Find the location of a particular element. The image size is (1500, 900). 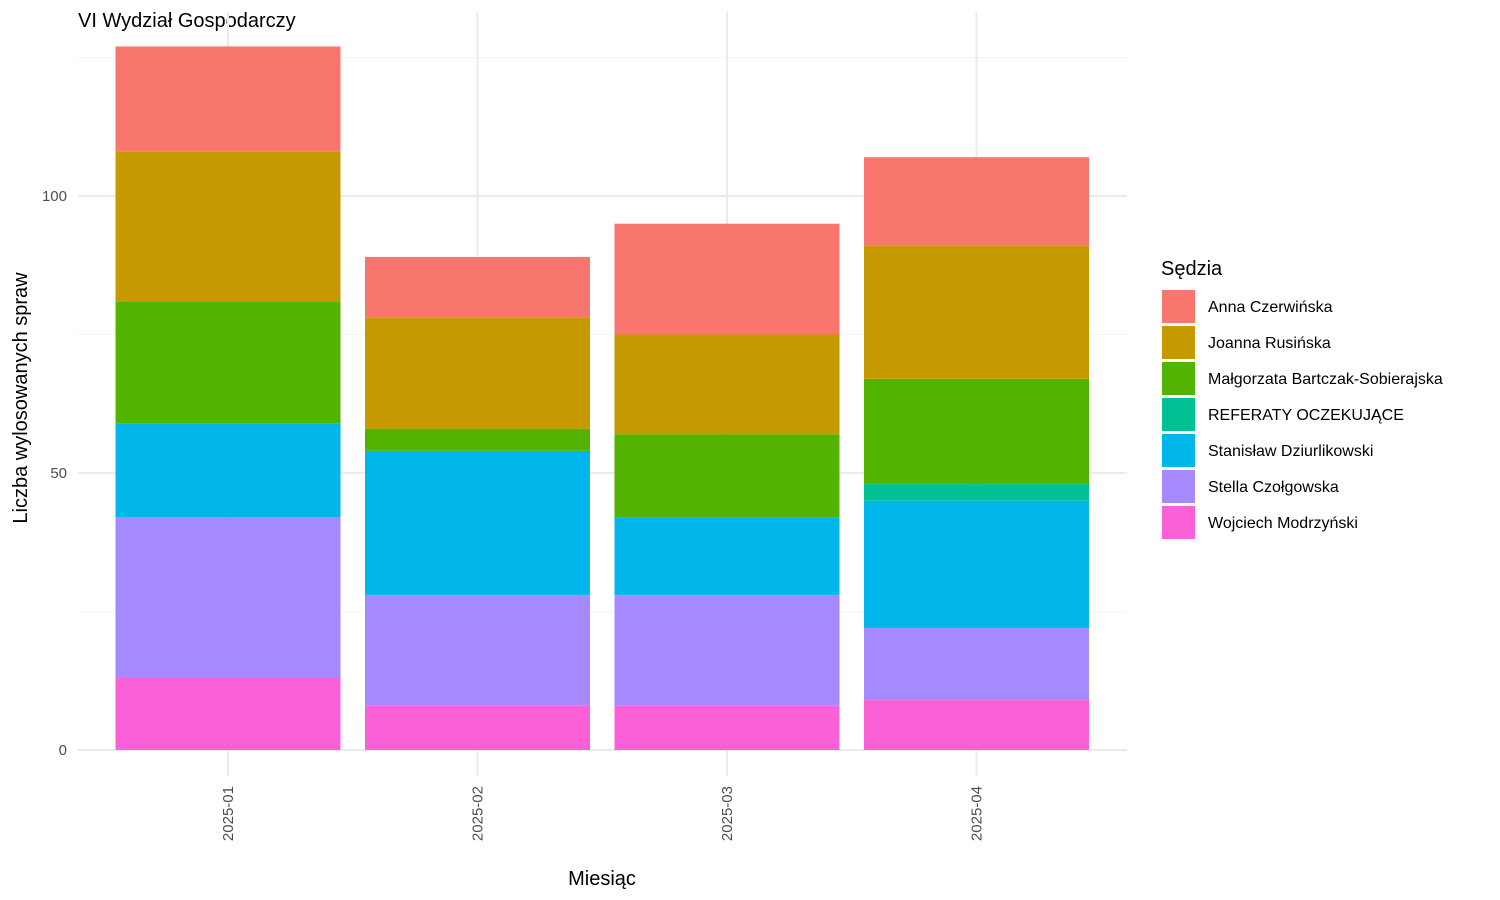

x-axis-ticks: 2025-01 2025-02 2025-03 2025-04 is located at coordinates (603, 813).